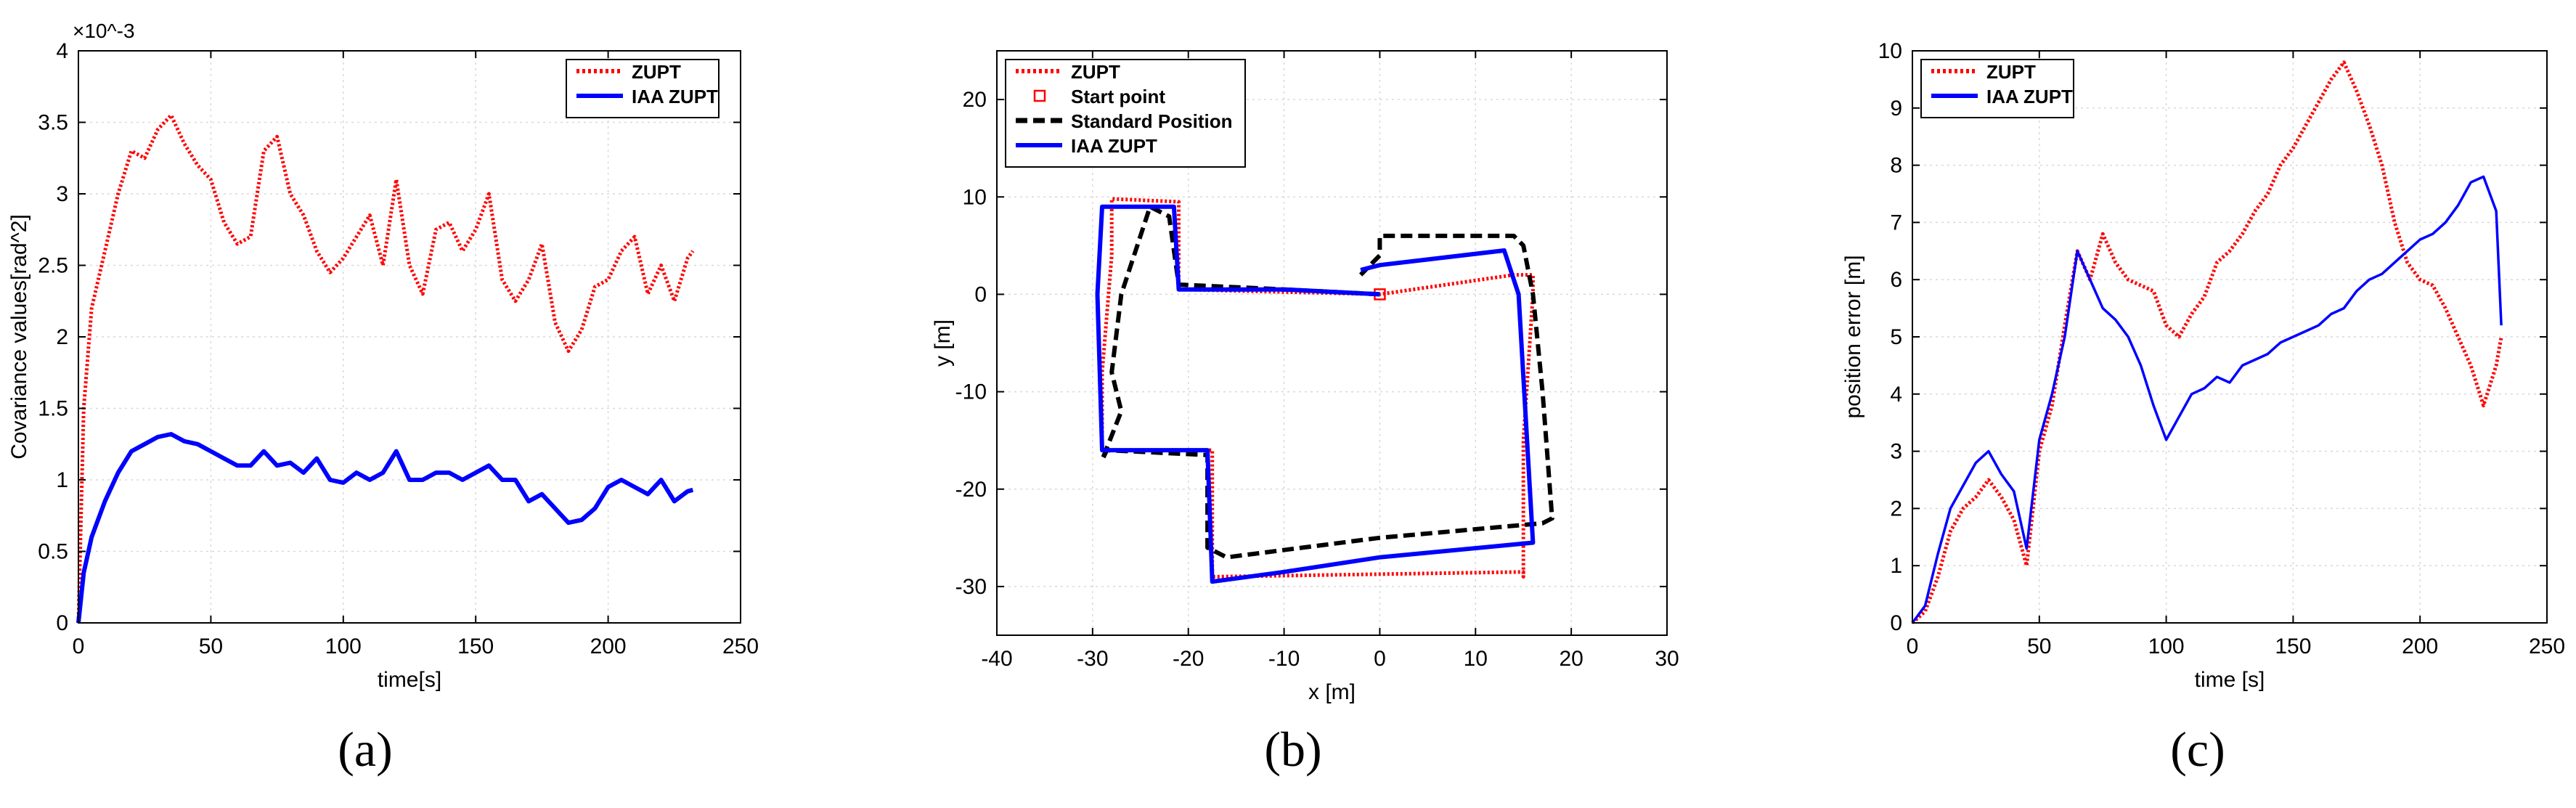  I want to click on y-tick-label: 9, so click(1896, 109).